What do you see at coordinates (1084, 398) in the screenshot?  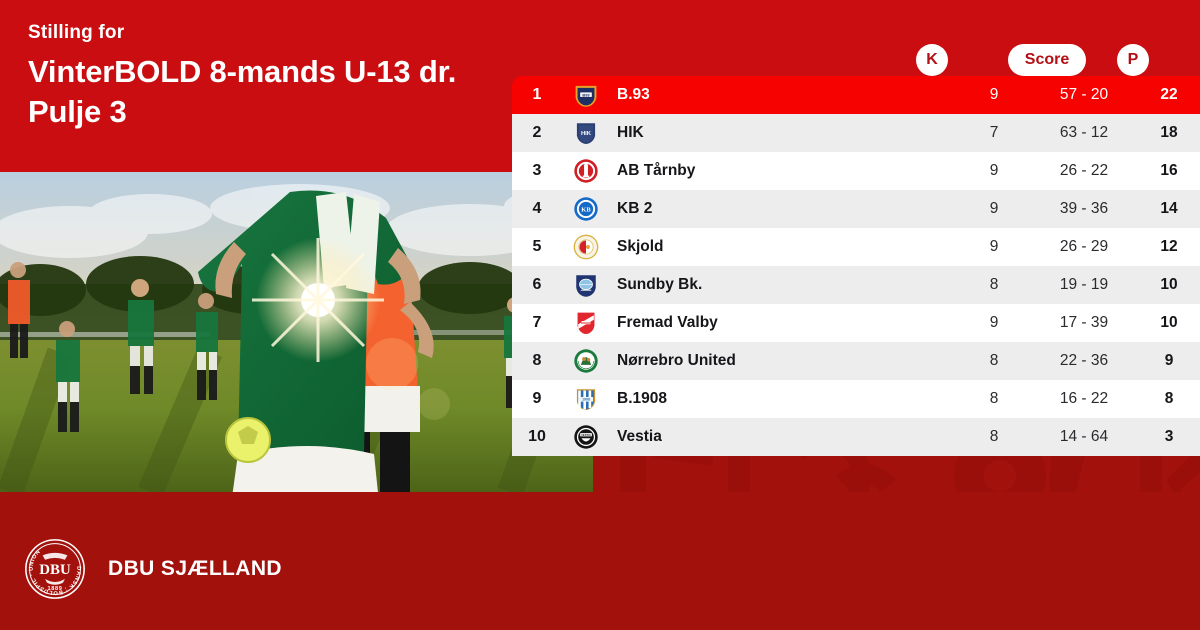 I see `row-goal-score: 16 - 22` at bounding box center [1084, 398].